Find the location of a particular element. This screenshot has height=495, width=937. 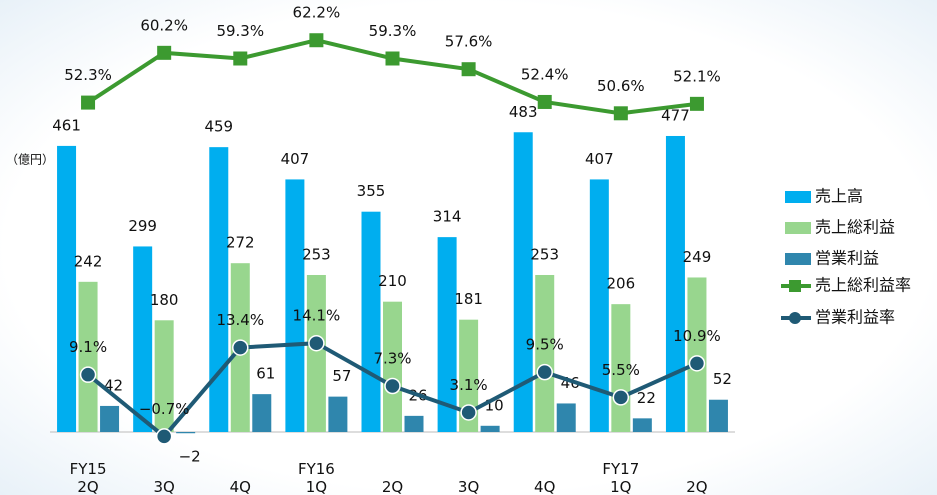

line-value-label: 62.2% is located at coordinates (317, 13).